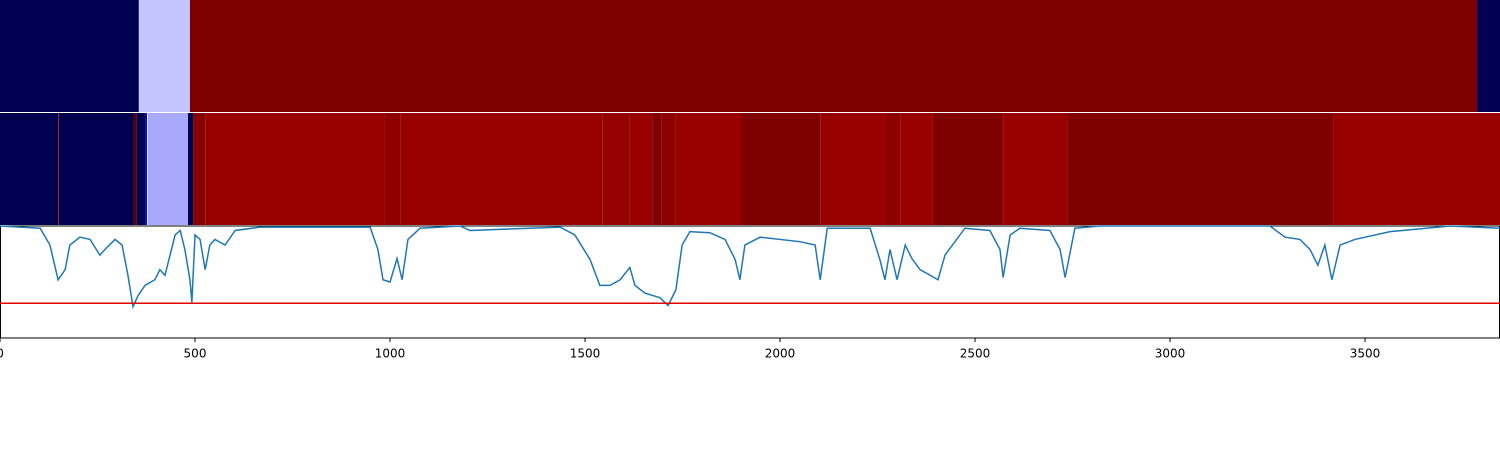 The image size is (1500, 450). I want to click on x-tick-label: 0, so click(2, 354).